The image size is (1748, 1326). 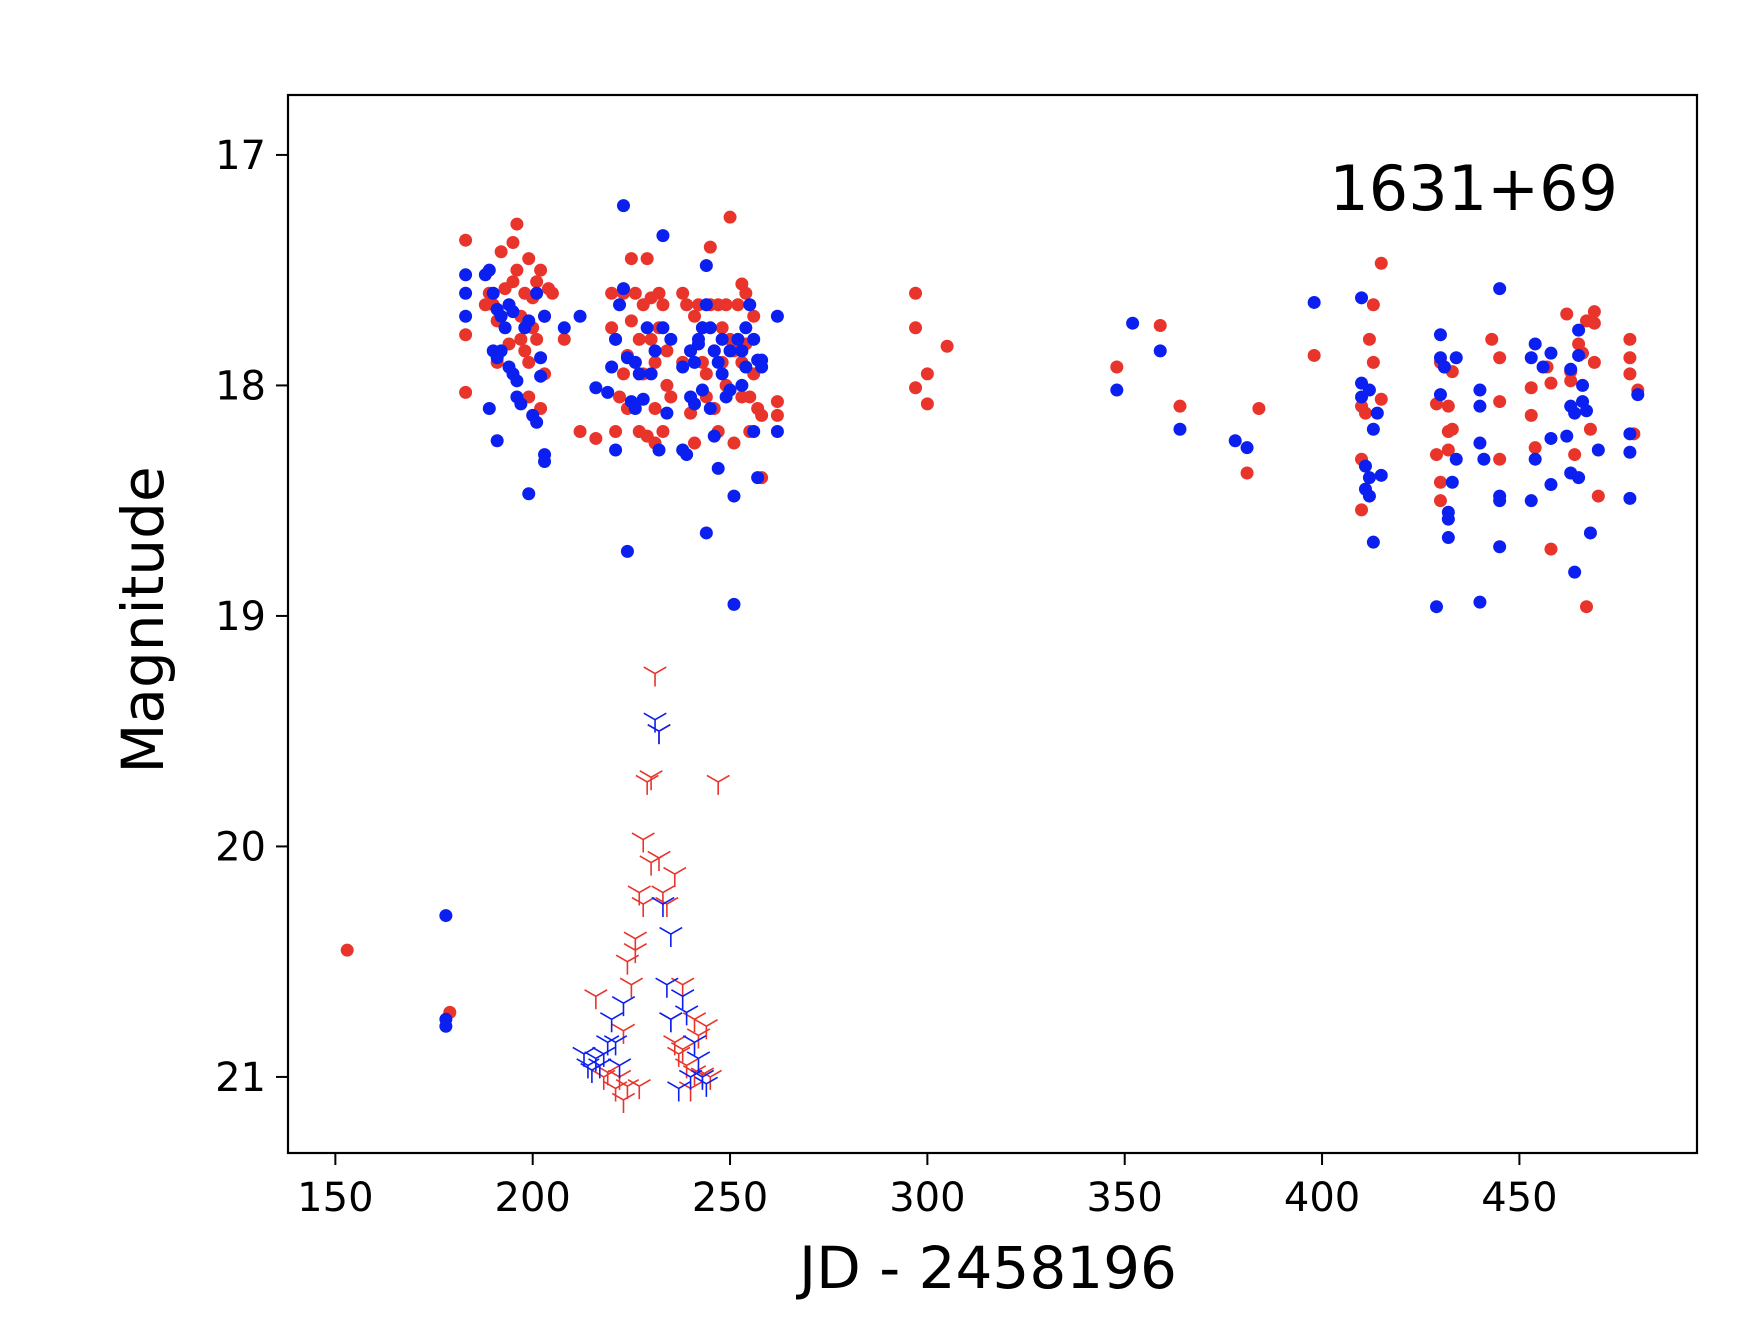 What do you see at coordinates (240, 617) in the screenshot?
I see `y-tick-label: 19` at bounding box center [240, 617].